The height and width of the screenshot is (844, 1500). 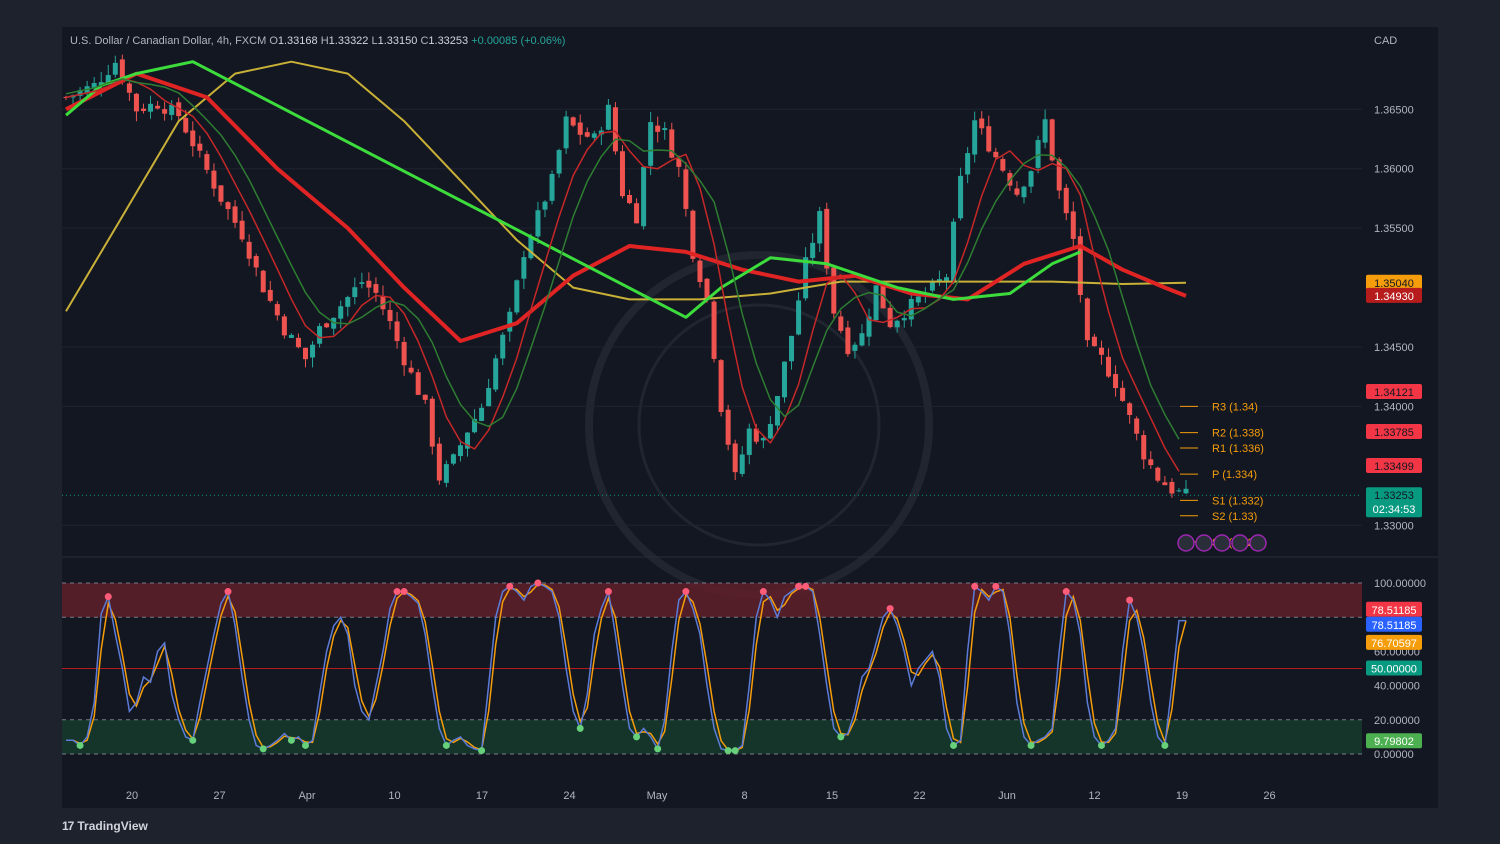 I want to click on watermark-inner-ring, so click(x=759, y=425).